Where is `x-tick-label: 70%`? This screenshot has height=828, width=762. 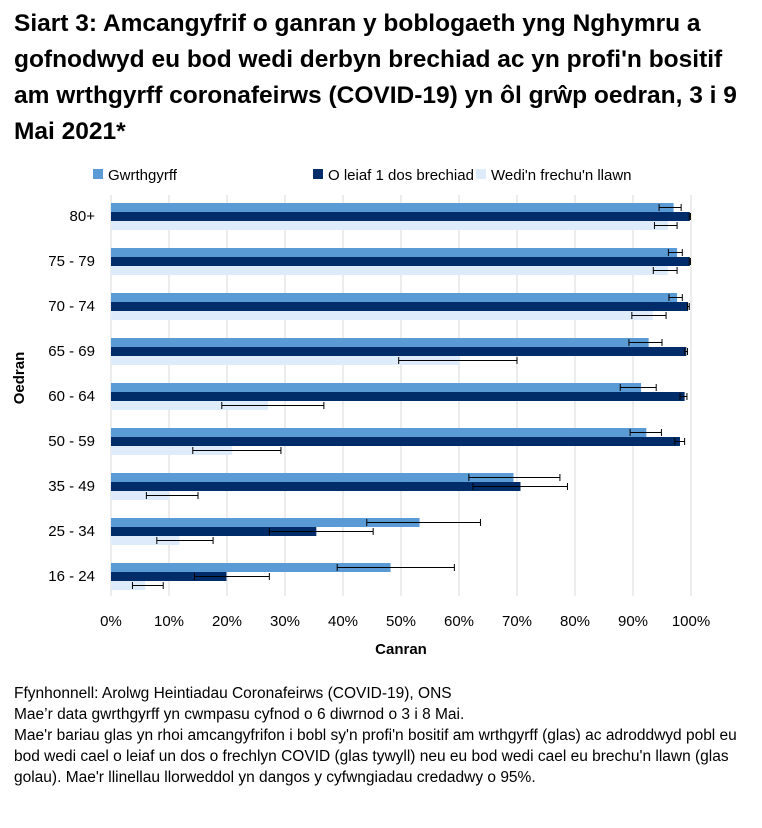 x-tick-label: 70% is located at coordinates (517, 621).